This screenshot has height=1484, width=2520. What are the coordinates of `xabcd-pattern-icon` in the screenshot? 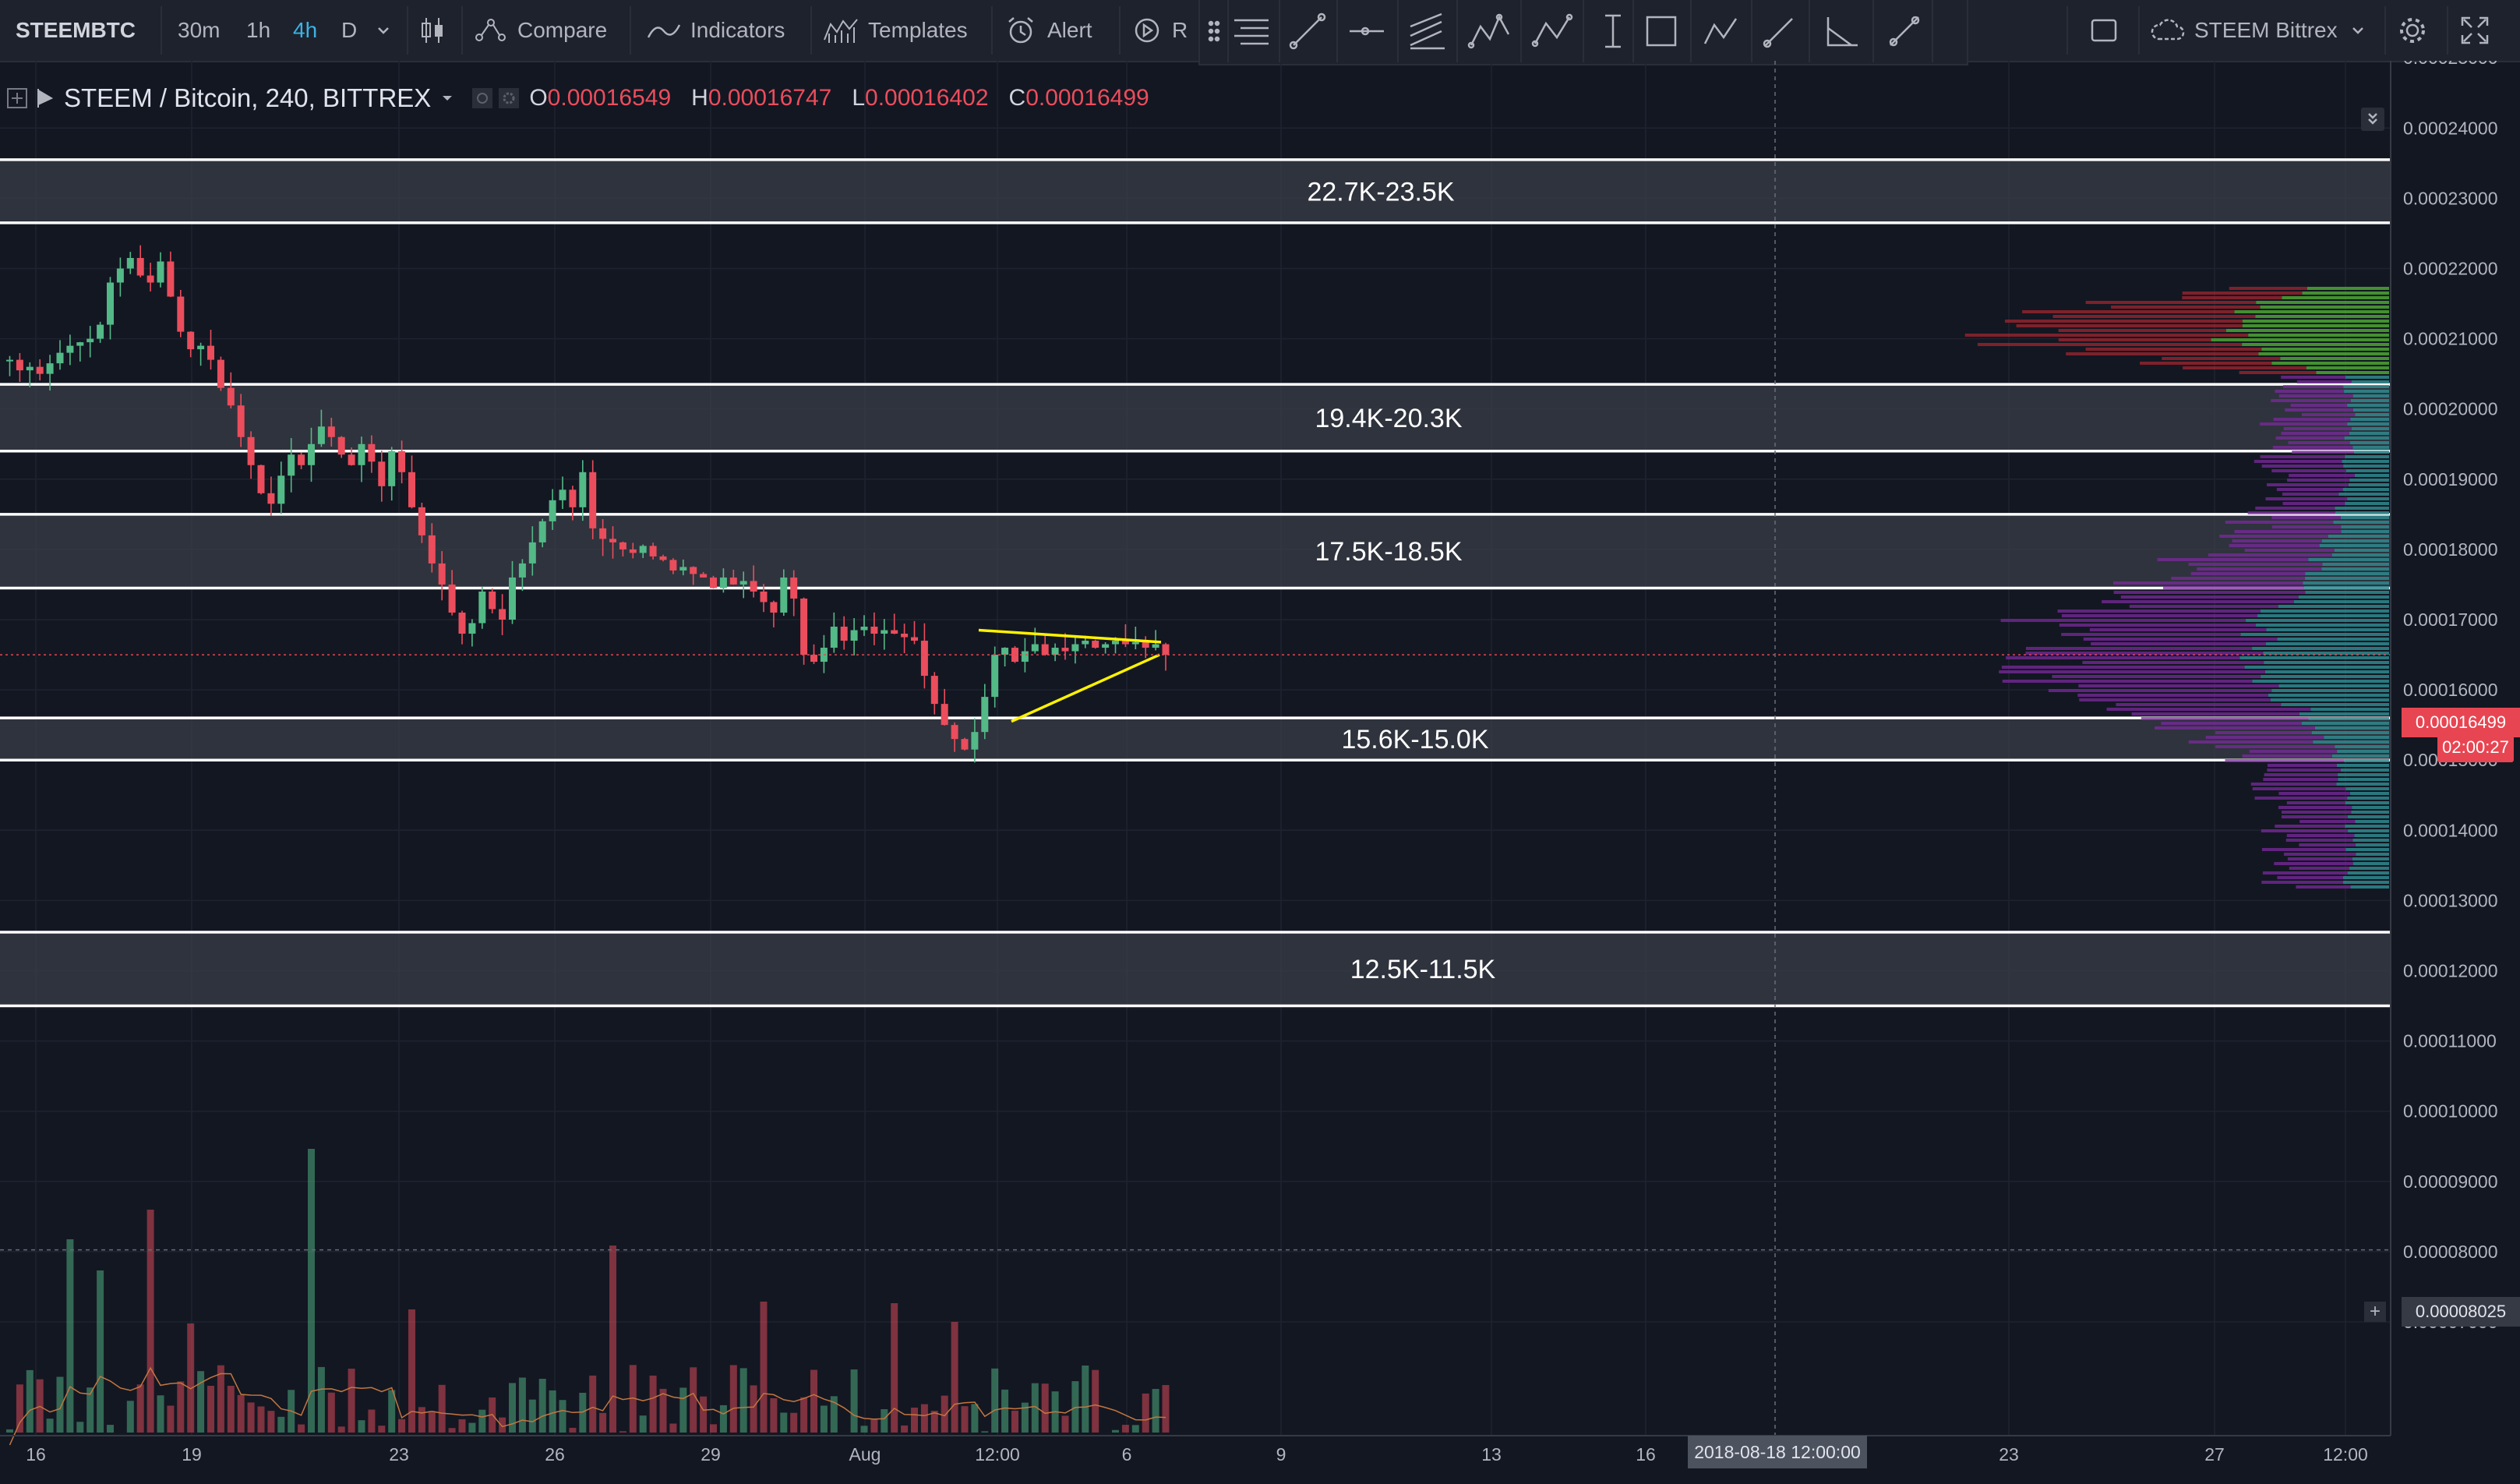 It's located at (1489, 31).